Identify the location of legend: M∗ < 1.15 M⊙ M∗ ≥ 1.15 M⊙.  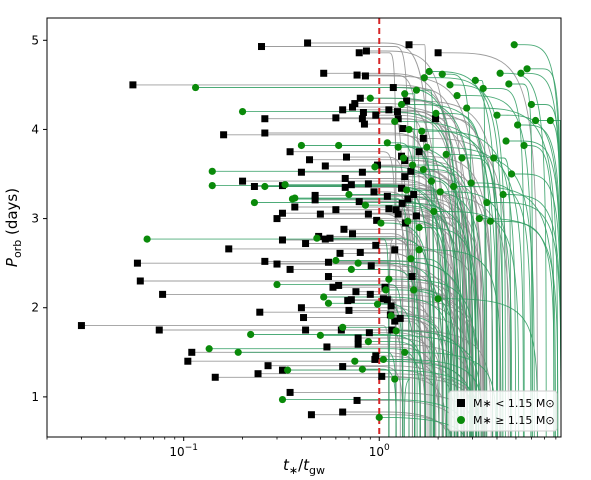
(503, 411).